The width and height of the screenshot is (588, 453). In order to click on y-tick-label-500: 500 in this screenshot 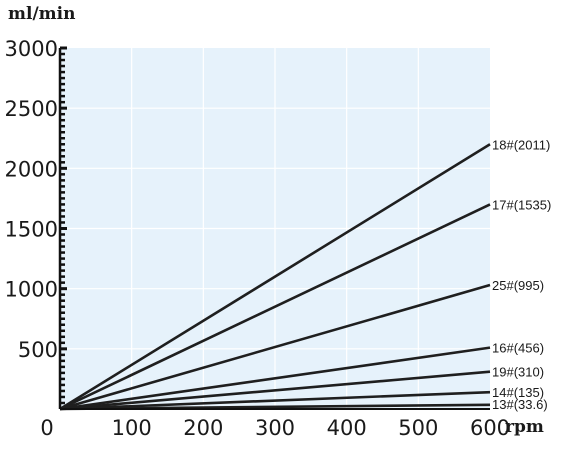, I will do `click(38, 350)`.